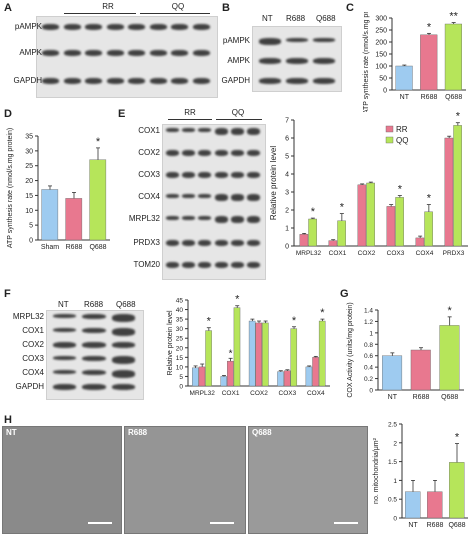  Describe the element at coordinates (389, 129) in the screenshot. I see `legend-swatch` at that location.